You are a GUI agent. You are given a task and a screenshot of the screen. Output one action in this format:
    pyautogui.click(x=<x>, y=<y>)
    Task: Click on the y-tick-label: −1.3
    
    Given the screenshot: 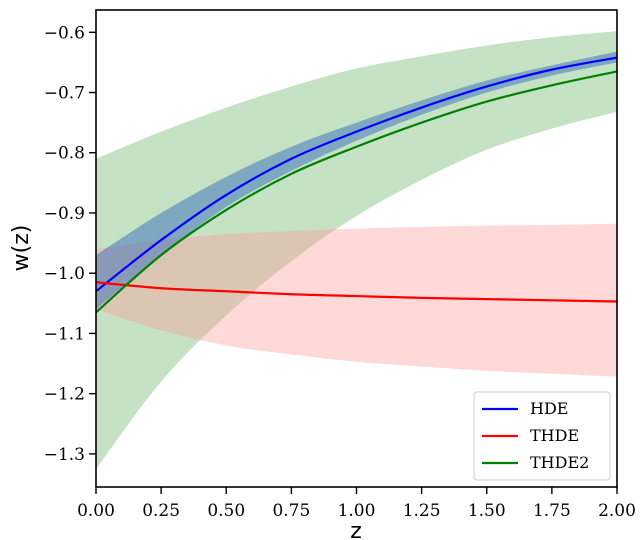 What is the action you would take?
    pyautogui.click(x=64, y=455)
    